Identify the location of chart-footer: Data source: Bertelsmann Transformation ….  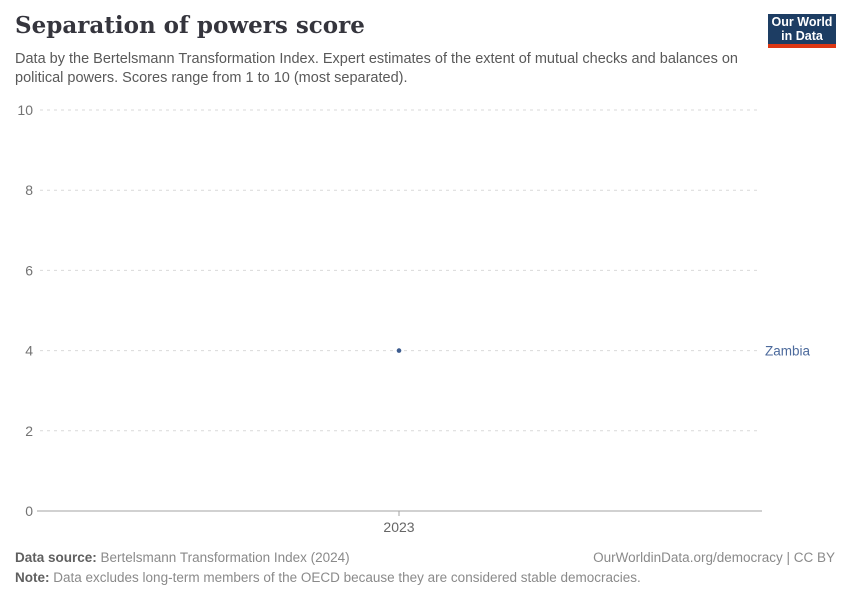
(425, 567).